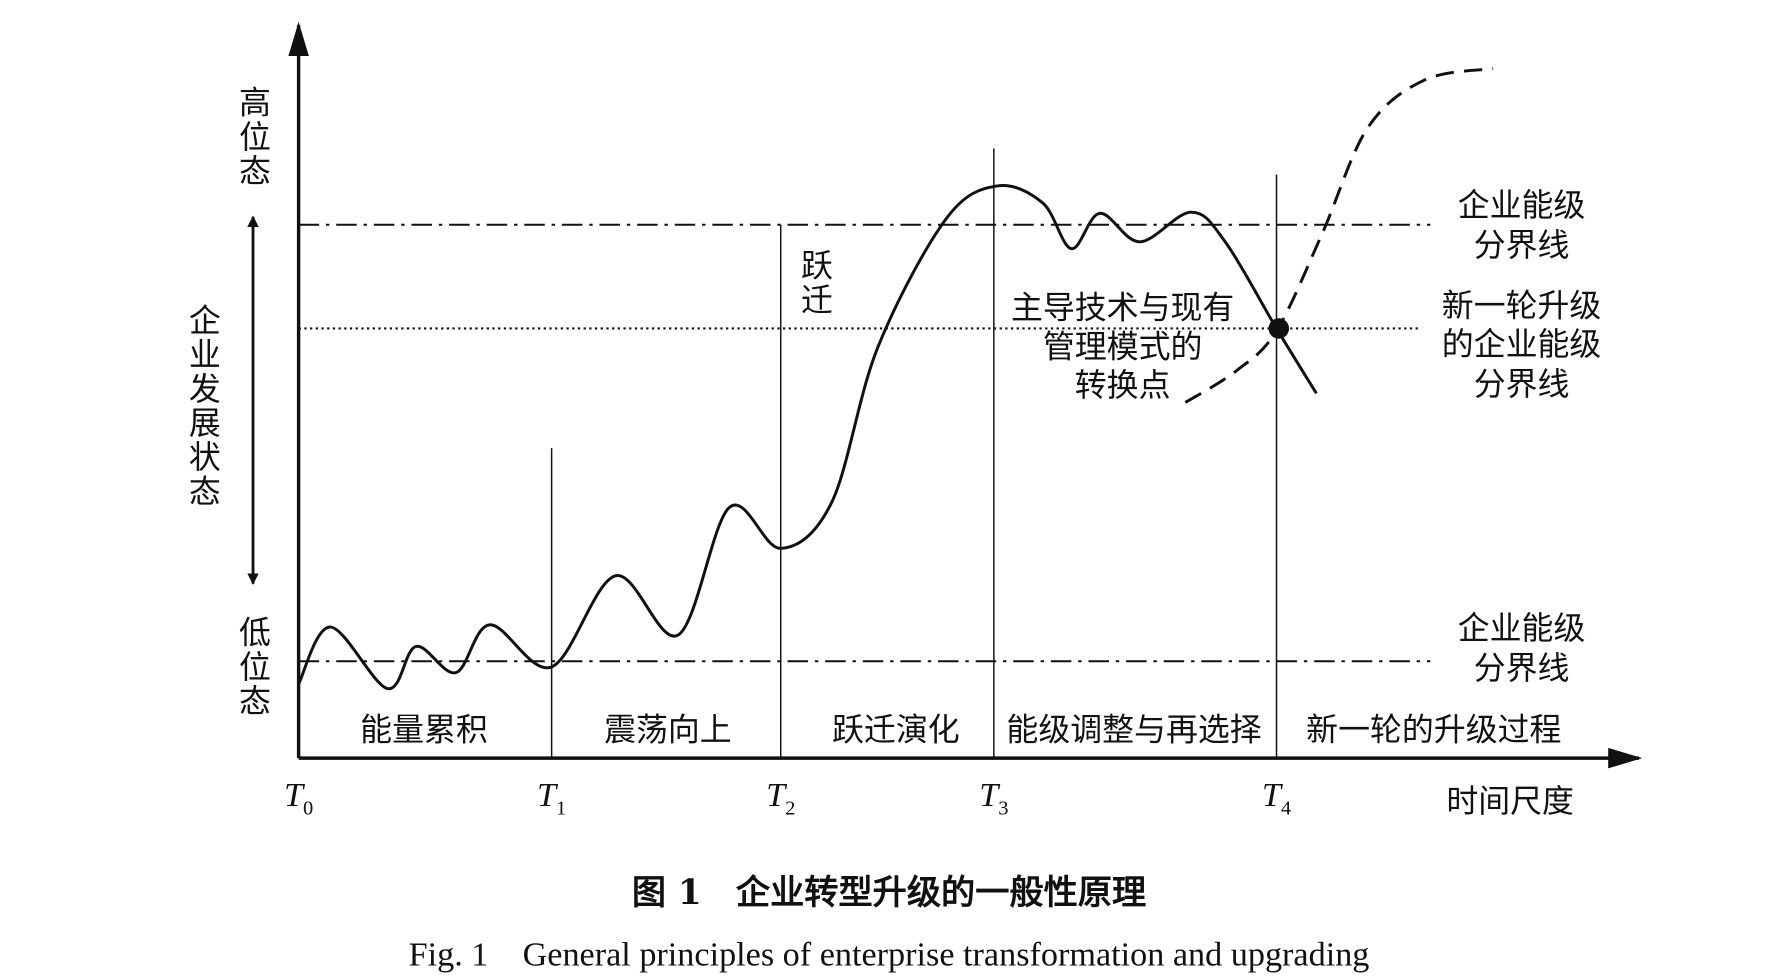  I want to click on phase-label: 震荡向上, so click(668, 729).